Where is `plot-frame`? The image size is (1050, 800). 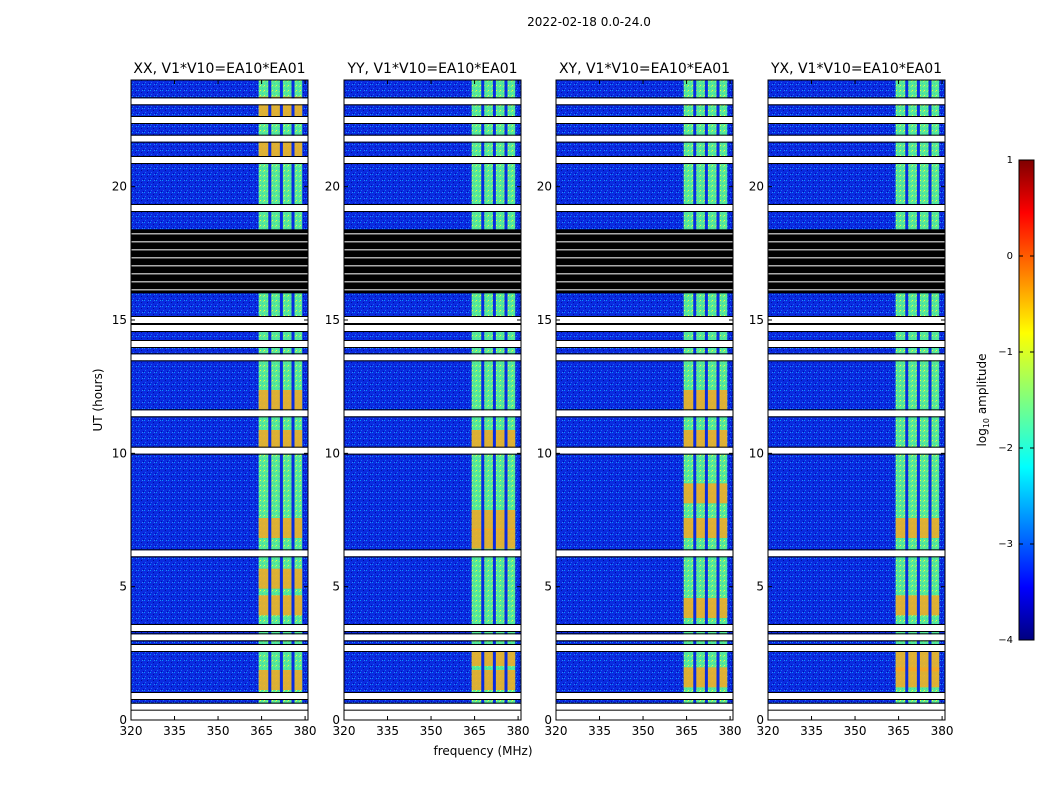 plot-frame is located at coordinates (856, 400).